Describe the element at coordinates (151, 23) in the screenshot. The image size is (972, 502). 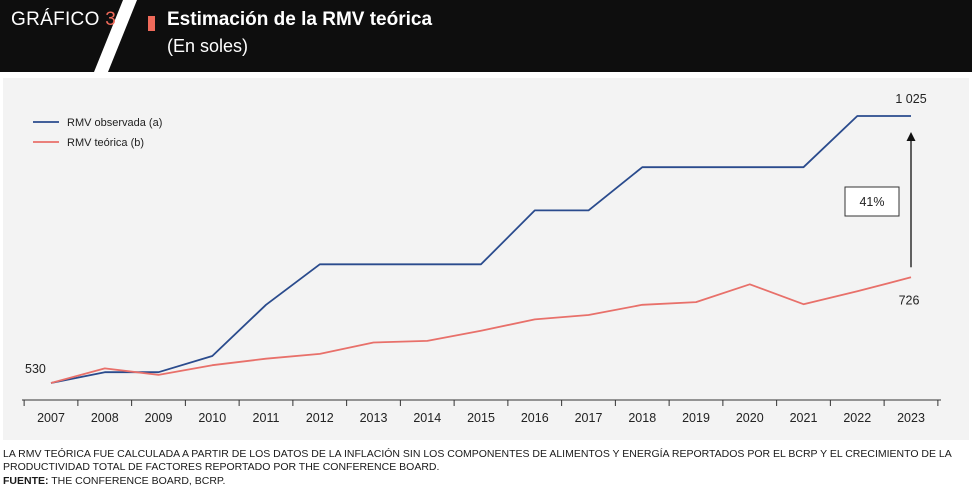
I see `title-marker-icon` at that location.